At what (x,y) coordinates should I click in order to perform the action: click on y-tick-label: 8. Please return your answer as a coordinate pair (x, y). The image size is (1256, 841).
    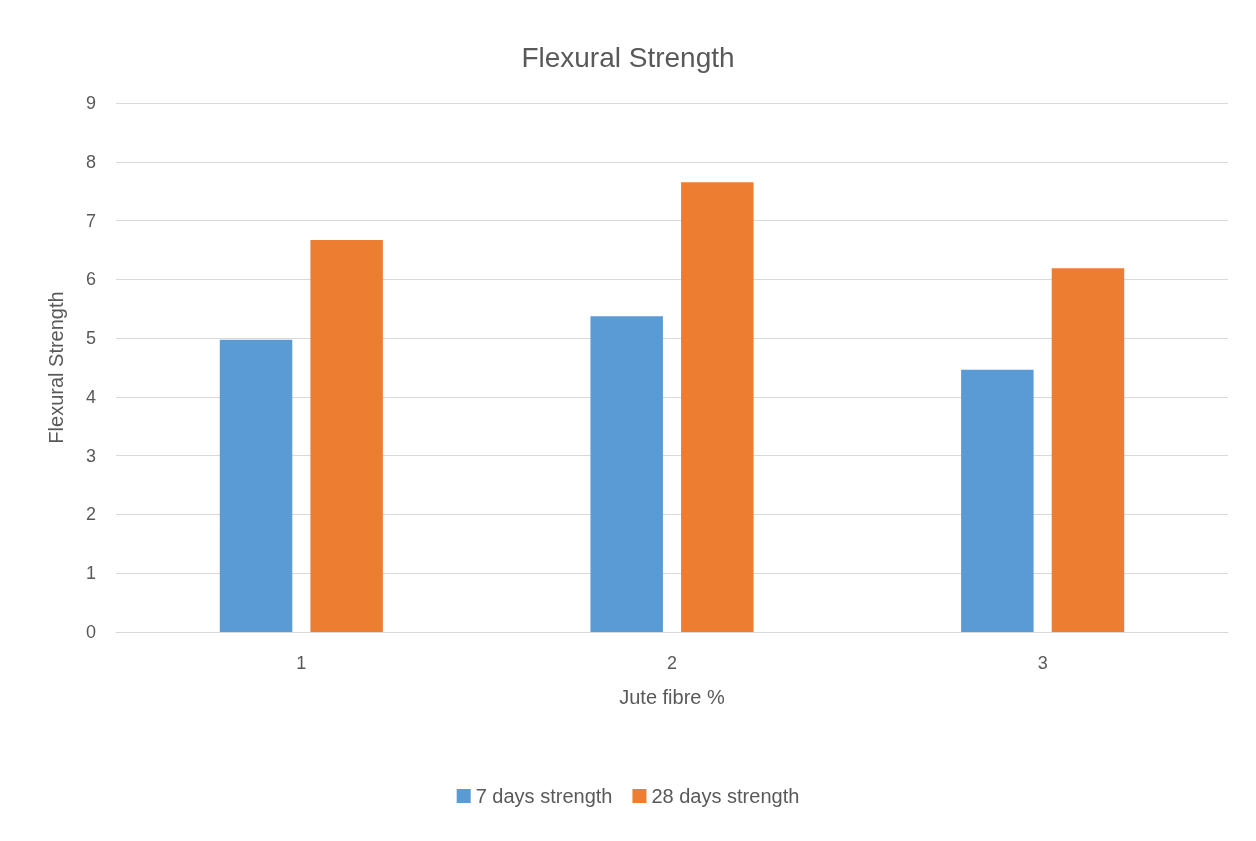
    Looking at the image, I should click on (90, 161).